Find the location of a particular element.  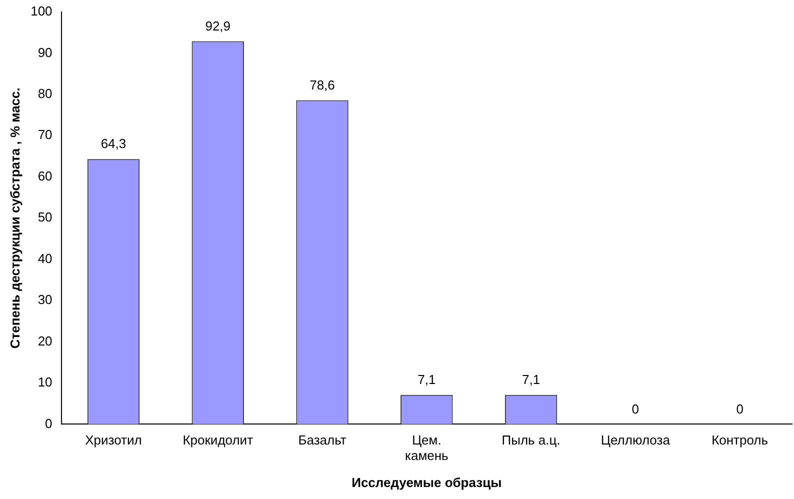

y-tick-label: 100 is located at coordinates (41, 11).